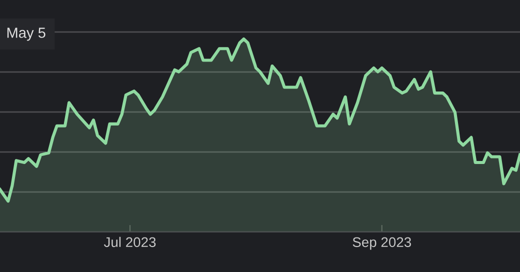  What do you see at coordinates (130, 242) in the screenshot?
I see `x-tick-label: Jul 2023` at bounding box center [130, 242].